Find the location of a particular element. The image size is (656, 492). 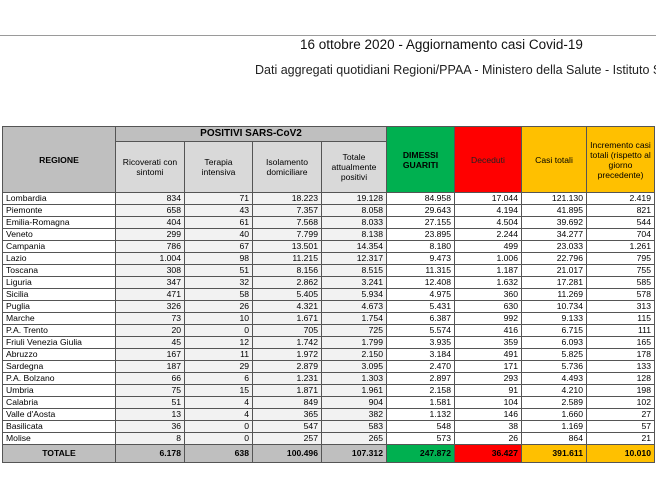

region-cell: Puglia is located at coordinates (59, 306).